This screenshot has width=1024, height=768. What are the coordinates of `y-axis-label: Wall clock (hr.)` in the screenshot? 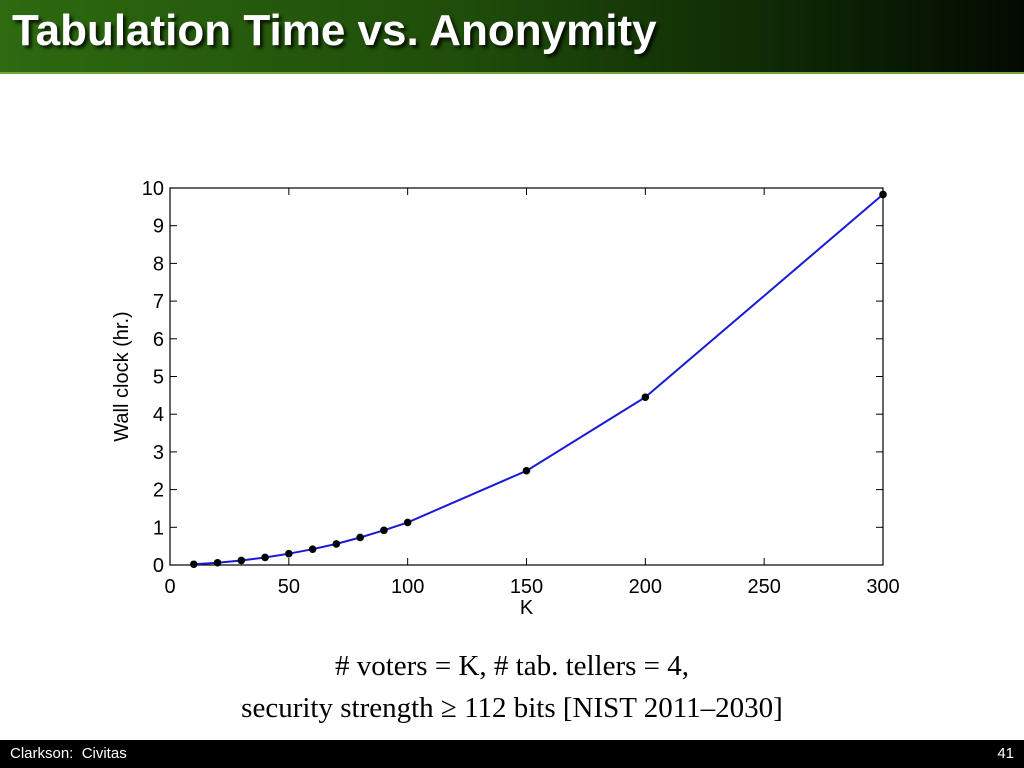 It's located at (122, 376).